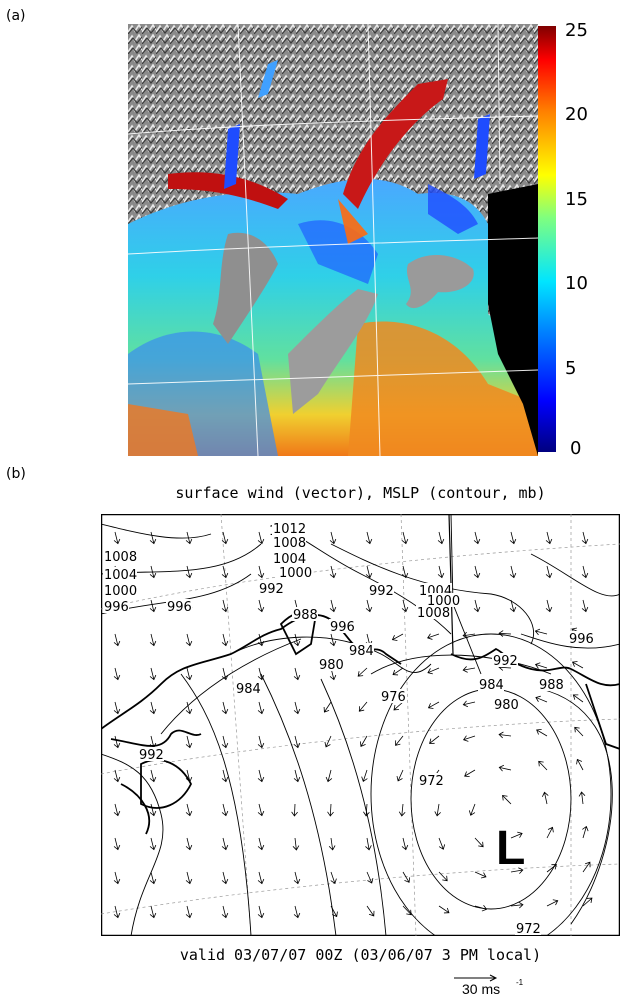 This screenshot has width=621, height=1000. Describe the element at coordinates (576, 448) in the screenshot. I see `colorbar-tick: 0` at that location.